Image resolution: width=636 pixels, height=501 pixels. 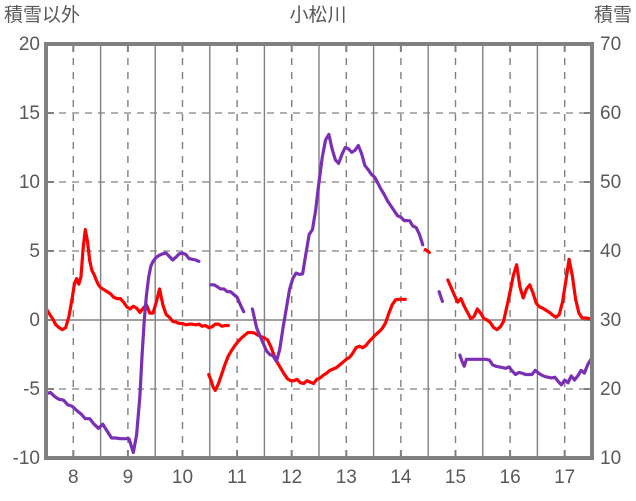 I want to click on y-axis-left-tick-label: 5, so click(x=34, y=251).